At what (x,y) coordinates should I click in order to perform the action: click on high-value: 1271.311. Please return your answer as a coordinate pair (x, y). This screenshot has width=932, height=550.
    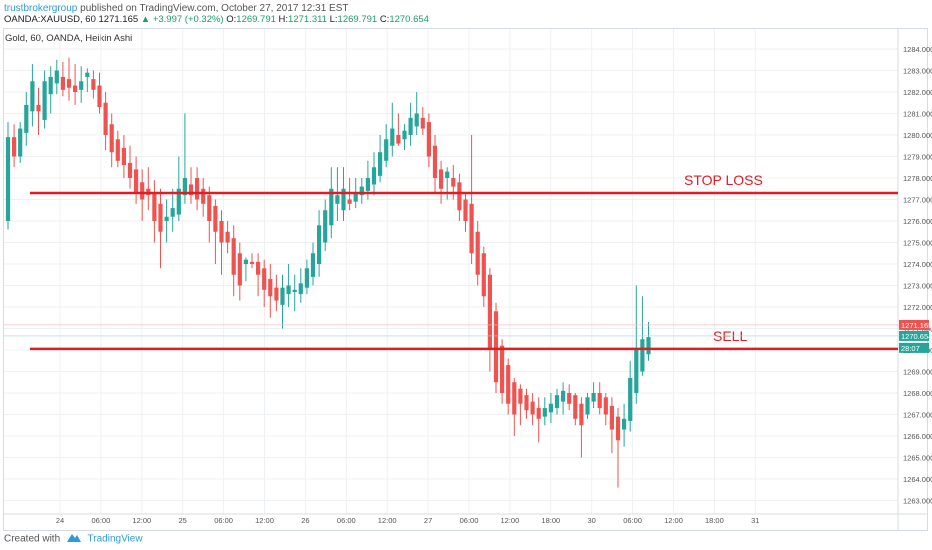
    Looking at the image, I should click on (307, 19).